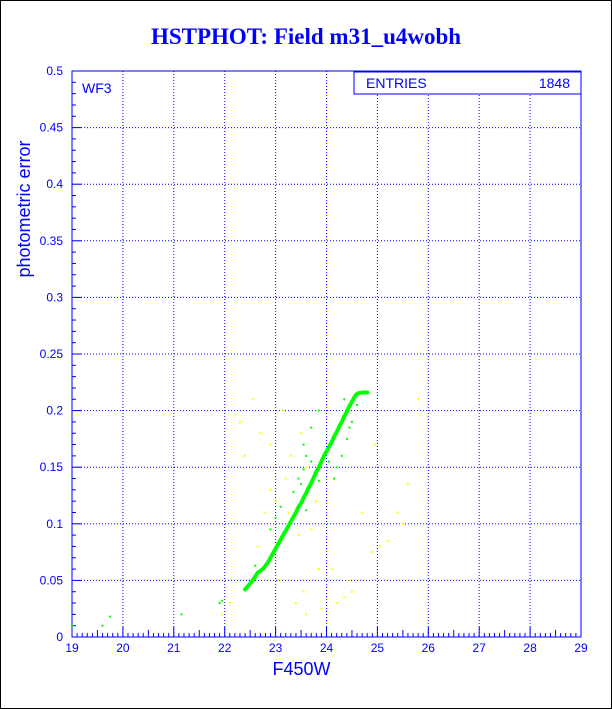 Image resolution: width=612 pixels, height=709 pixels. I want to click on x-tick-label: 28, so click(530, 648).